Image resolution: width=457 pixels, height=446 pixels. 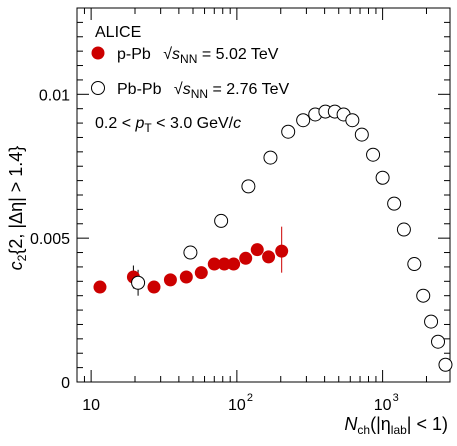 What do you see at coordinates (98, 88) in the screenshot?
I see `legend-marker-pbpb` at bounding box center [98, 88].